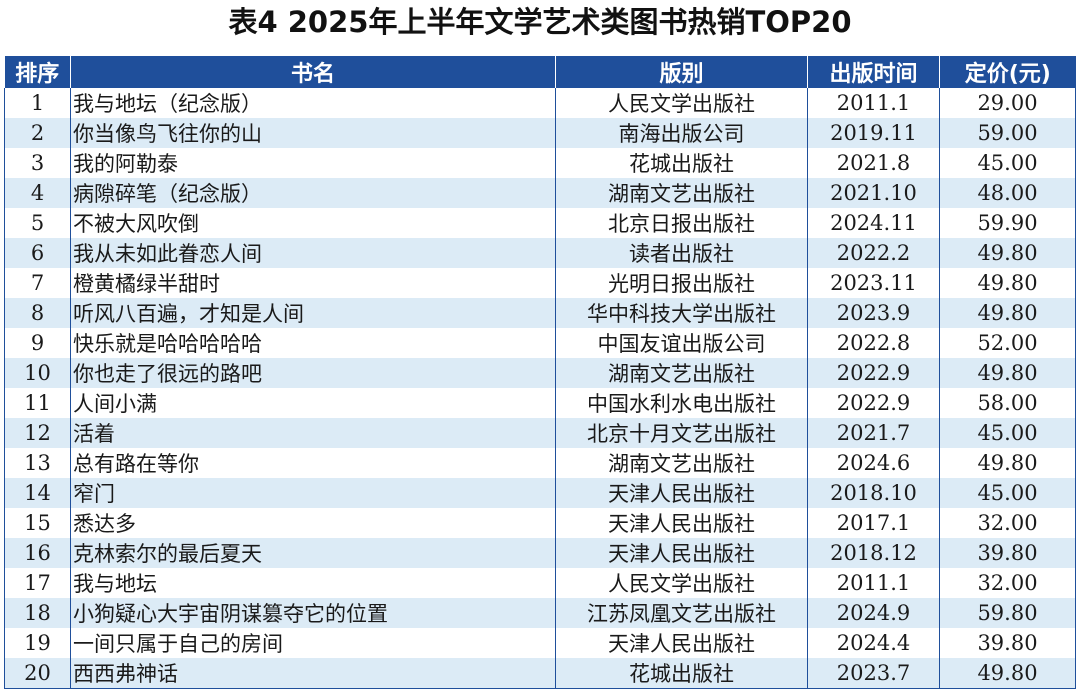  Describe the element at coordinates (37, 313) in the screenshot. I see `rank-cell: 8` at that location.